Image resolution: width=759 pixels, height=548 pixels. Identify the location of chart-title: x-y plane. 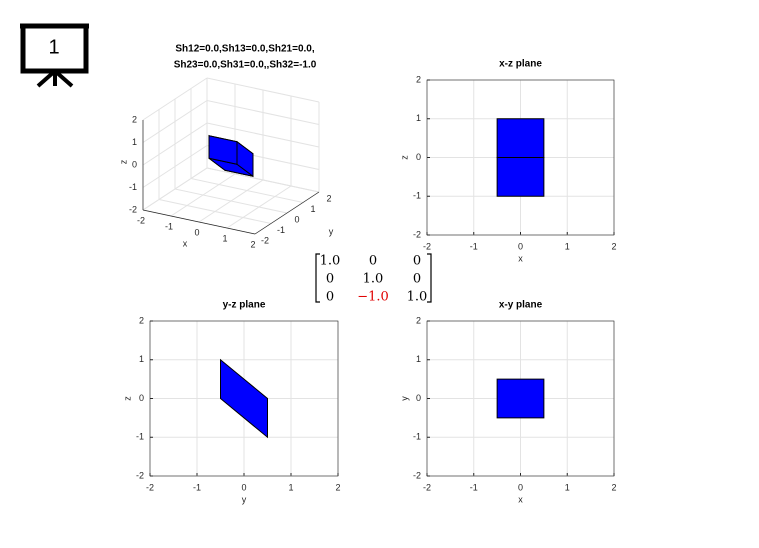
(521, 305).